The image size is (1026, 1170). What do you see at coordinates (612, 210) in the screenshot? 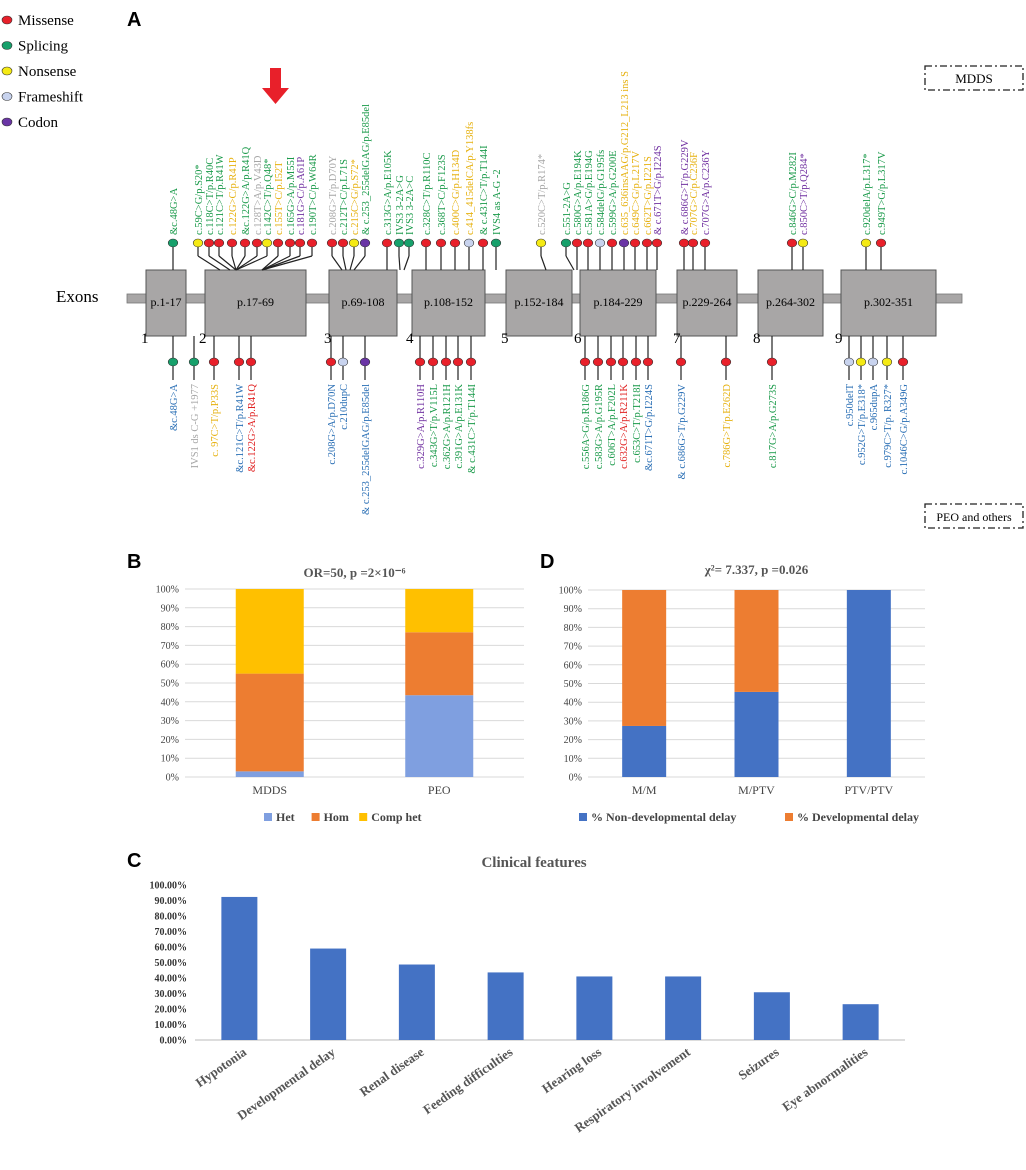
I see `variant-top: c.599G>A/p.G200E` at bounding box center [612, 210].